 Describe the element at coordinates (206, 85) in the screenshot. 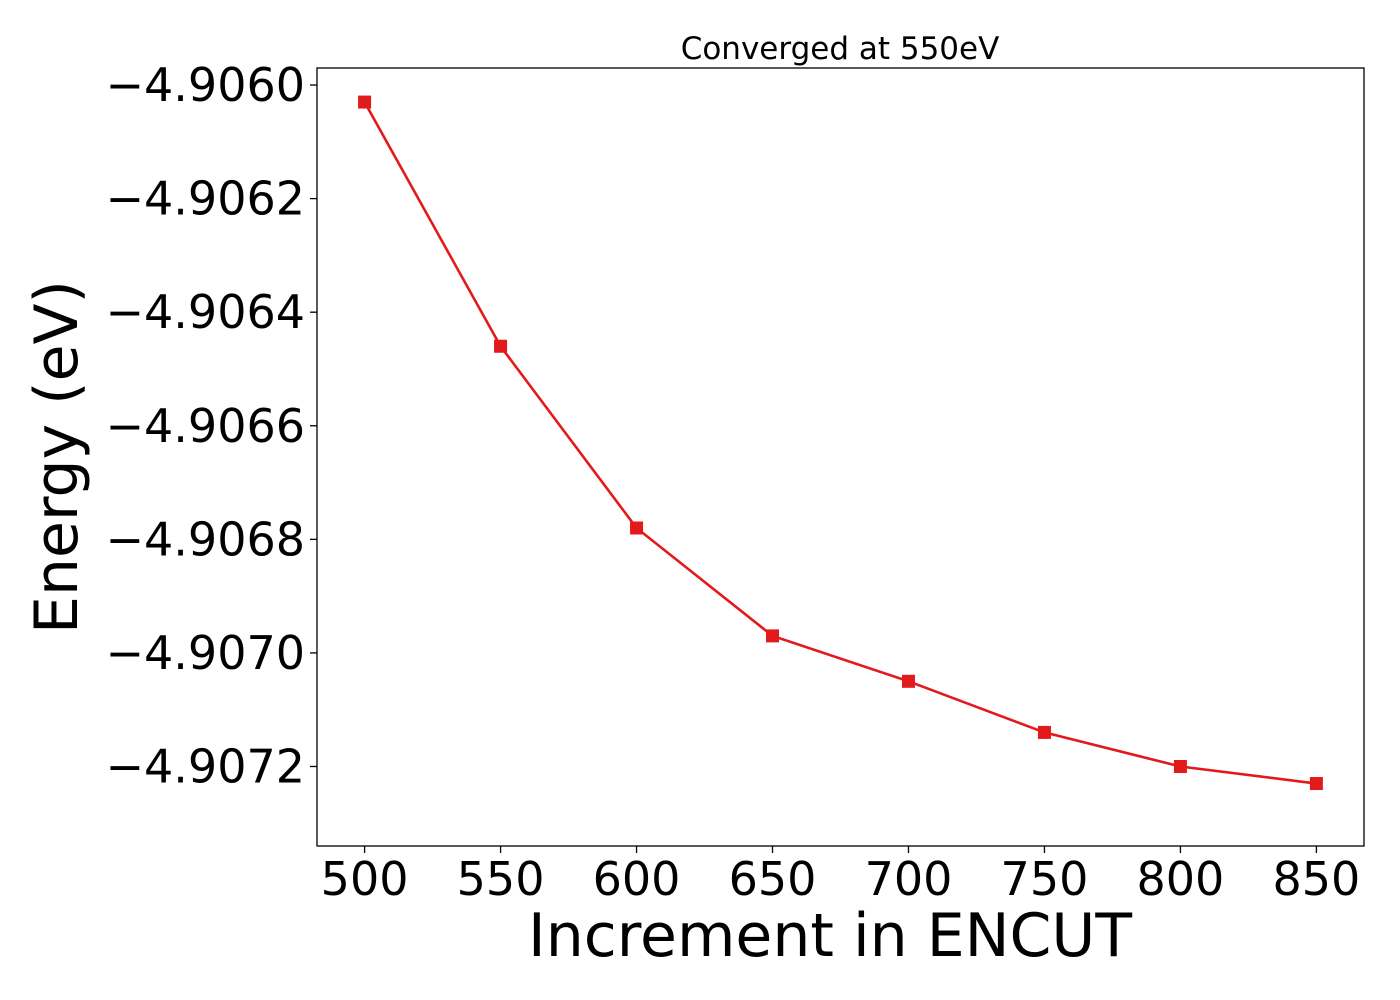

I see `y-tick-label: −4.9060` at that location.